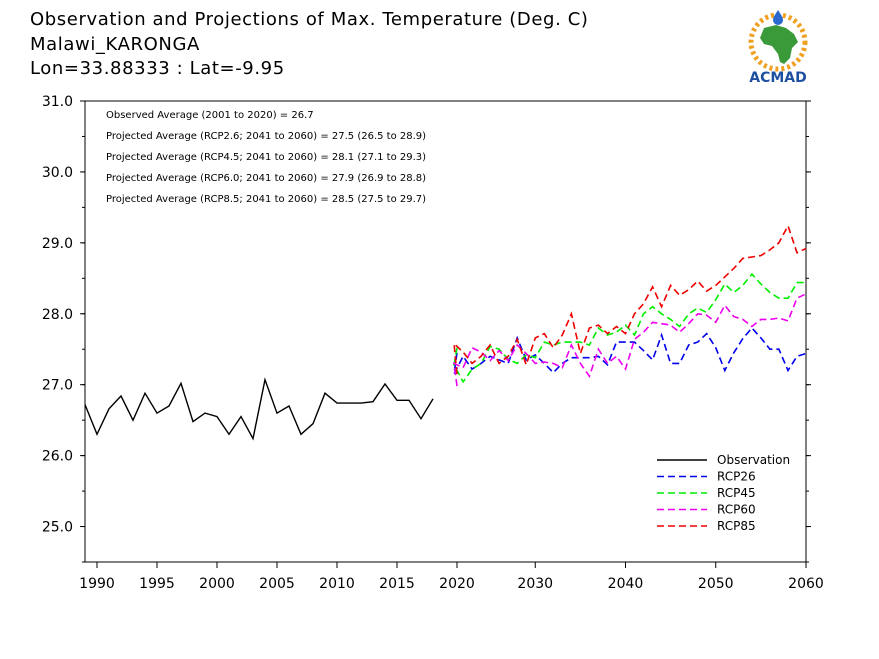  What do you see at coordinates (57, 386) in the screenshot?
I see `y-tick-label: 27.0` at bounding box center [57, 386].